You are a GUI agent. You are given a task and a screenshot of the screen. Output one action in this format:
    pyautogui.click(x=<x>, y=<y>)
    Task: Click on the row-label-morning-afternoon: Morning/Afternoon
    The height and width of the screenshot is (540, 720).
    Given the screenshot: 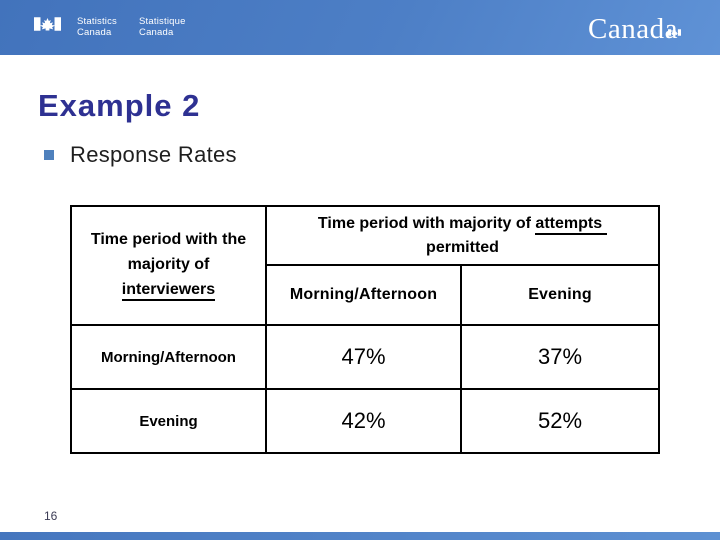 What is the action you would take?
    pyautogui.click(x=168, y=357)
    